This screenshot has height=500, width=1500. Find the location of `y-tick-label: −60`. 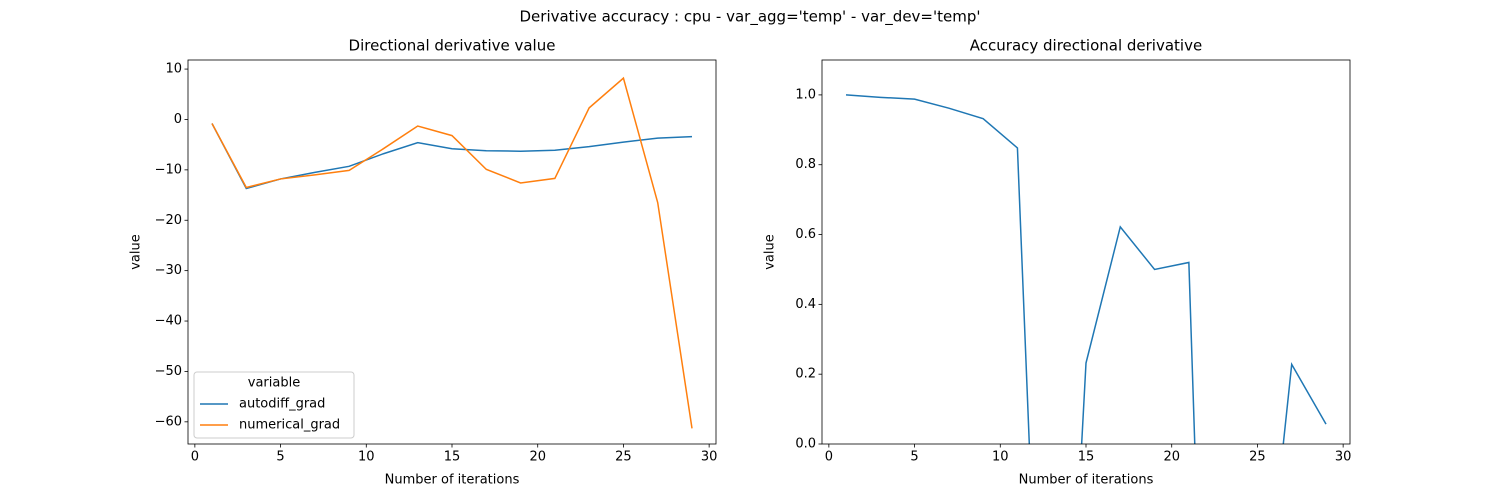

y-tick-label: −60 is located at coordinates (168, 421).